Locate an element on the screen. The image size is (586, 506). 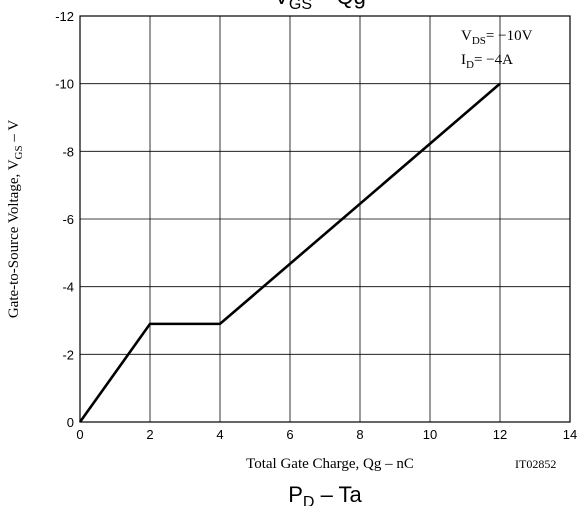
x-tick-label: 12 is located at coordinates (500, 434).